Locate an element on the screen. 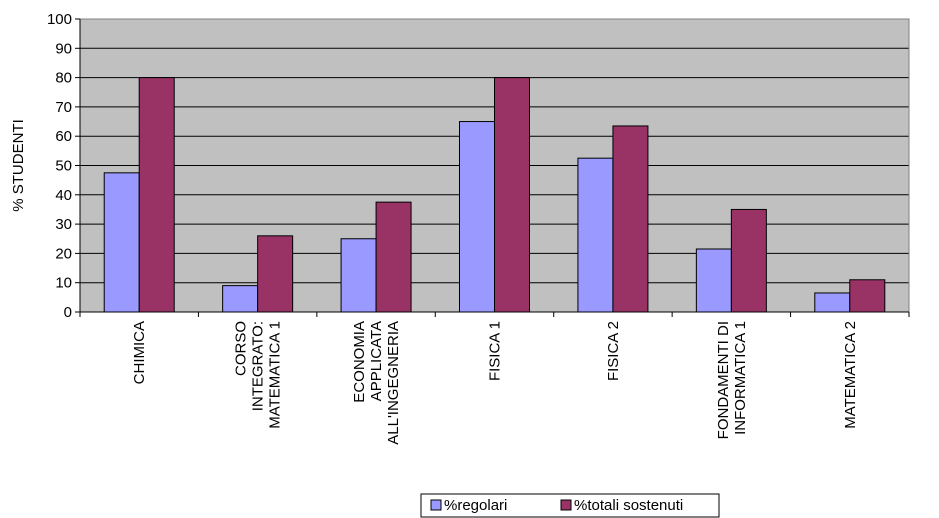 Image resolution: width=939 pixels, height=518 pixels. y-tick-label: 50 is located at coordinates (63, 166).